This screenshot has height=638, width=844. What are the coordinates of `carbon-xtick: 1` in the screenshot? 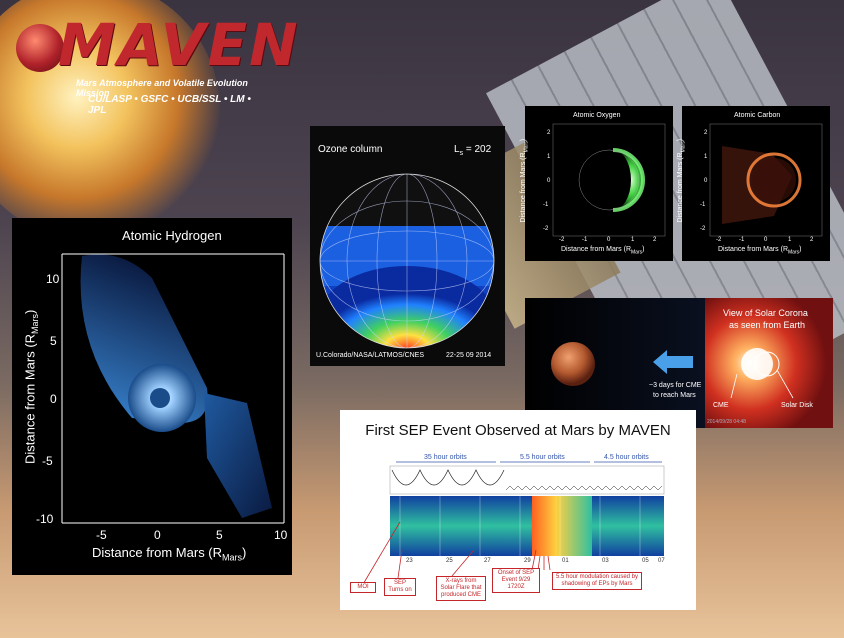 It's located at (790, 240).